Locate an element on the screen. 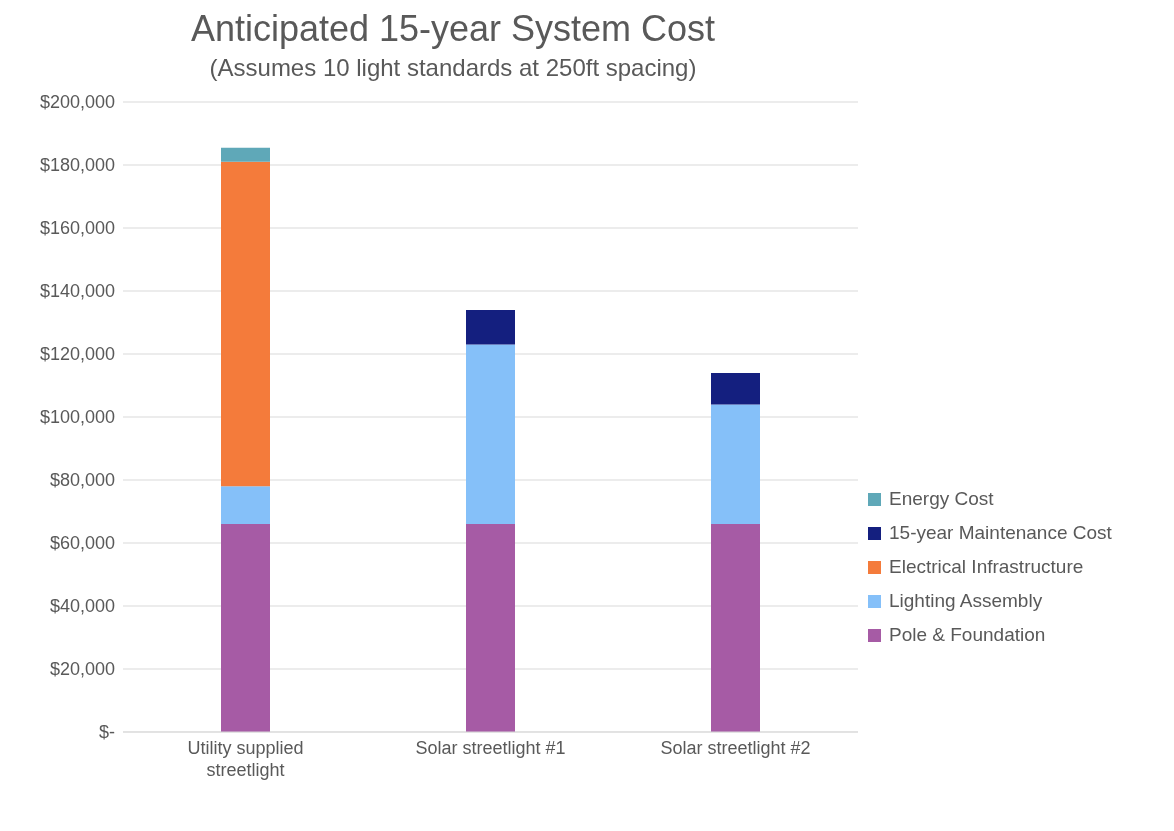  legend-label: Electrical Infrastructure is located at coordinates (986, 567).